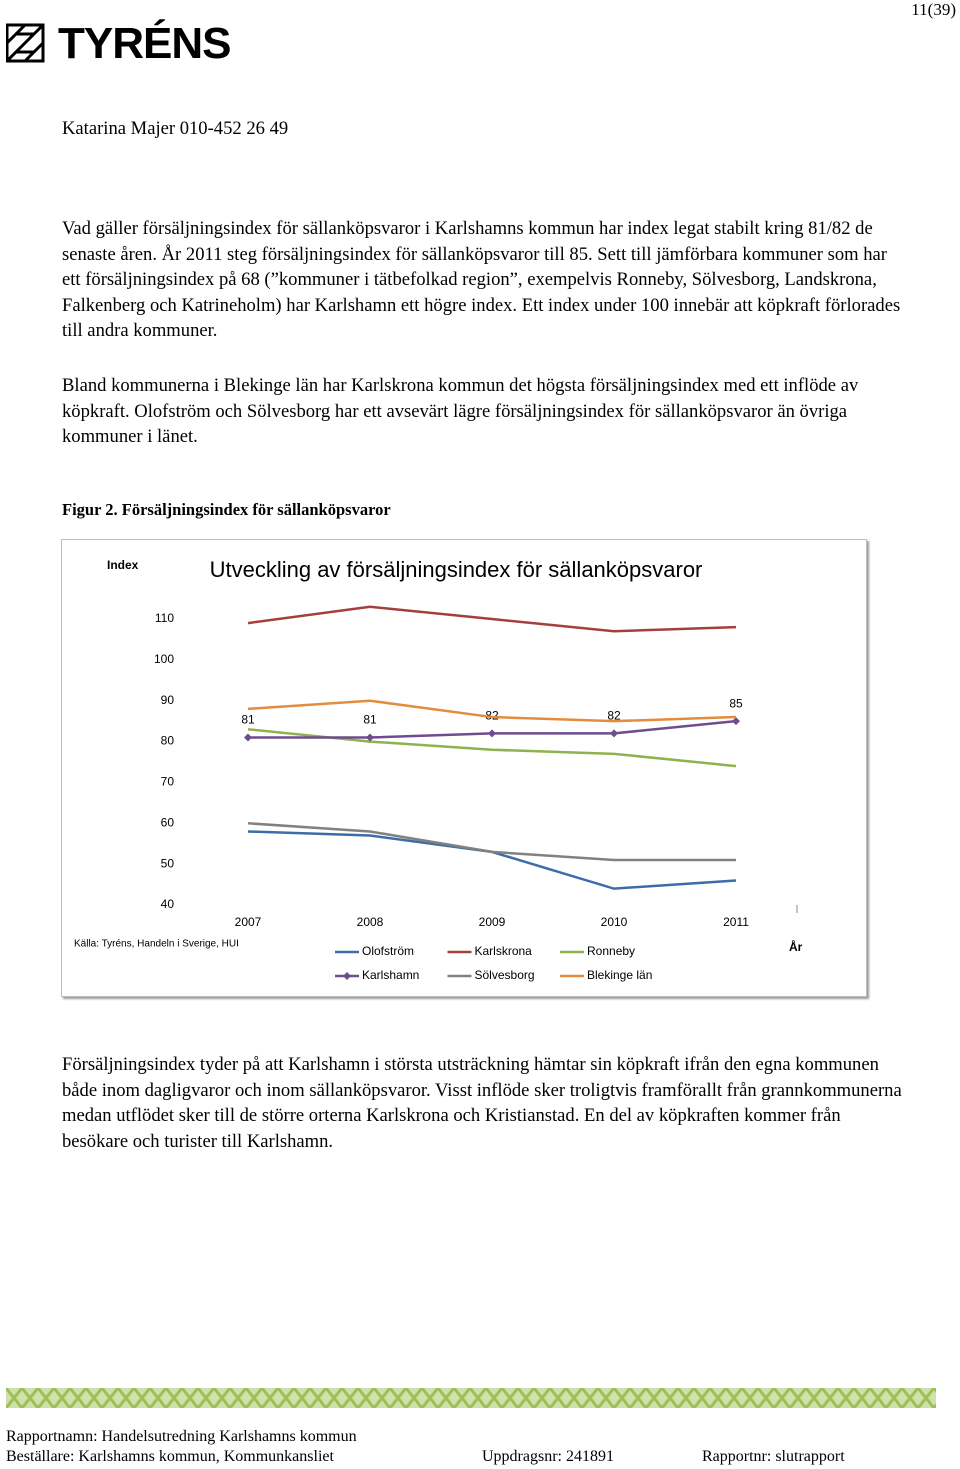  Describe the element at coordinates (388, 951) in the screenshot. I see `legend-label: Olofström` at that location.